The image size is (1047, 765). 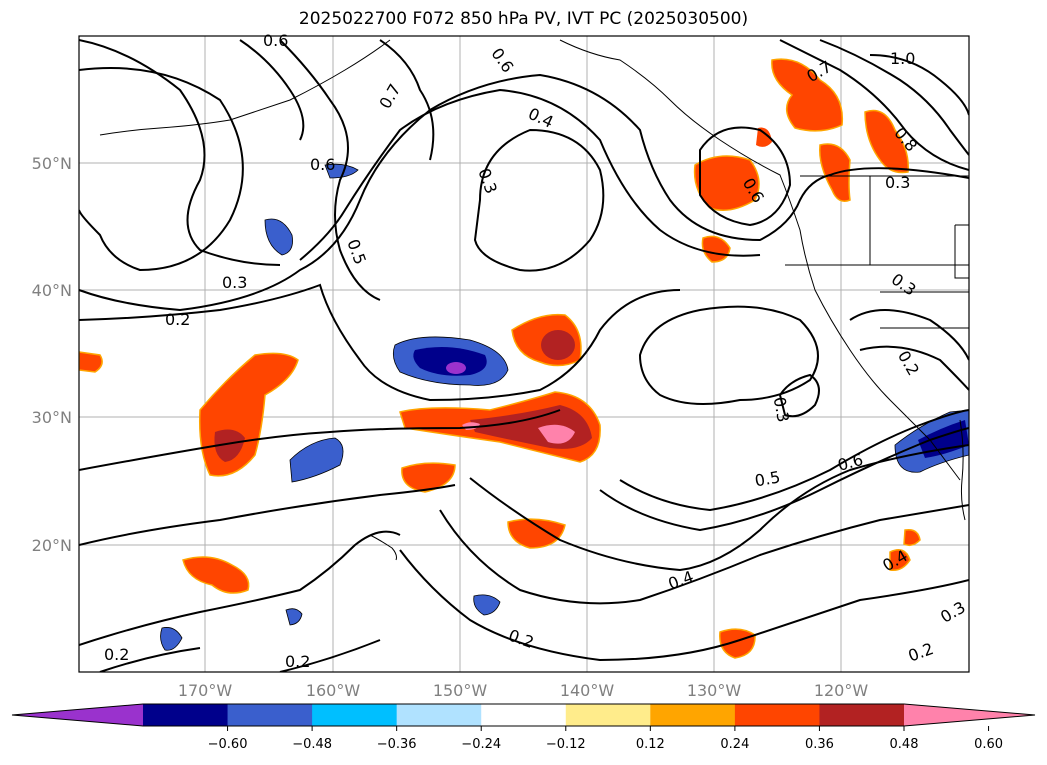 I want to click on contour-label: 1.0, so click(x=902, y=58).